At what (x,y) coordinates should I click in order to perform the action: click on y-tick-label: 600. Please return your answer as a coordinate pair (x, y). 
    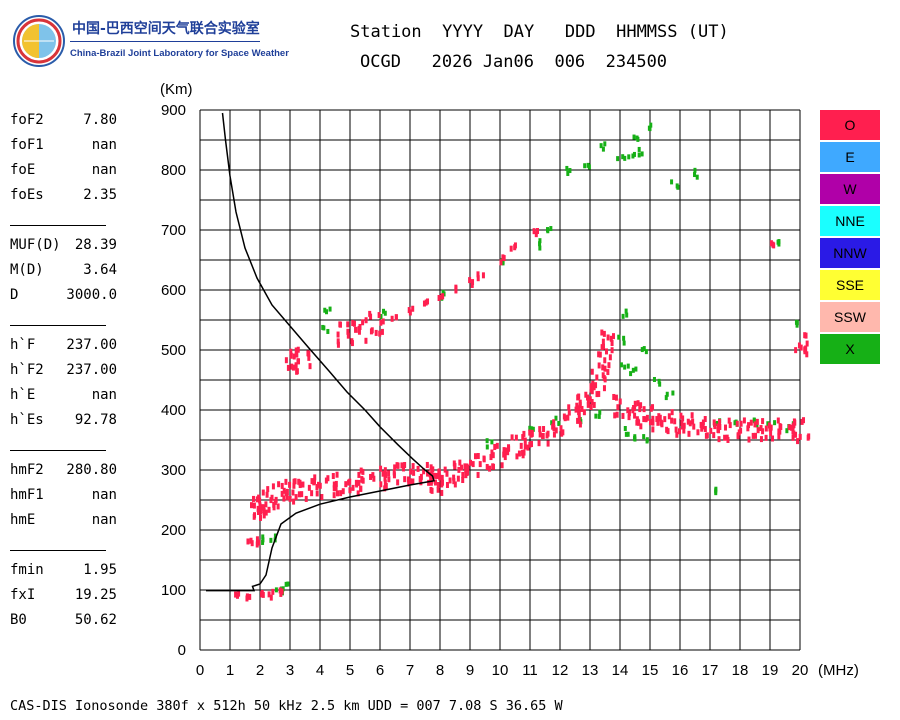
    Looking at the image, I should click on (173, 290).